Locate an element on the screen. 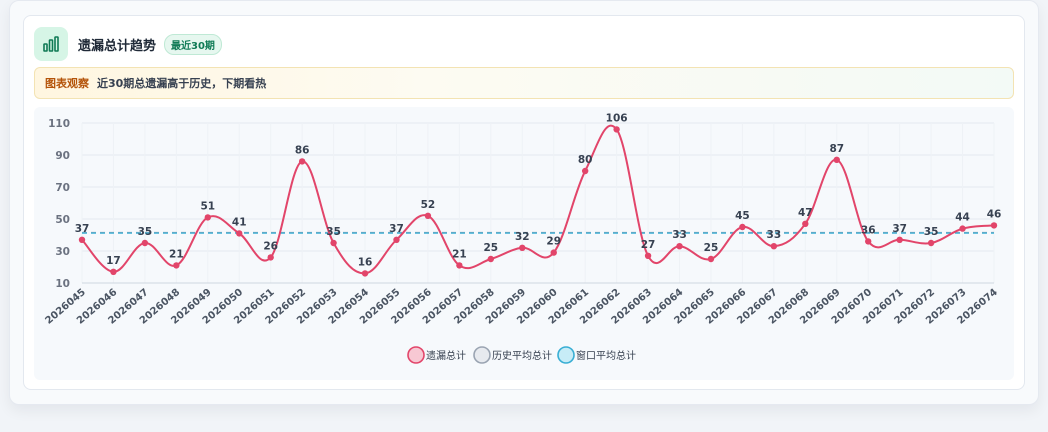 The image size is (1048, 432). bar-chart-icon is located at coordinates (51, 44).